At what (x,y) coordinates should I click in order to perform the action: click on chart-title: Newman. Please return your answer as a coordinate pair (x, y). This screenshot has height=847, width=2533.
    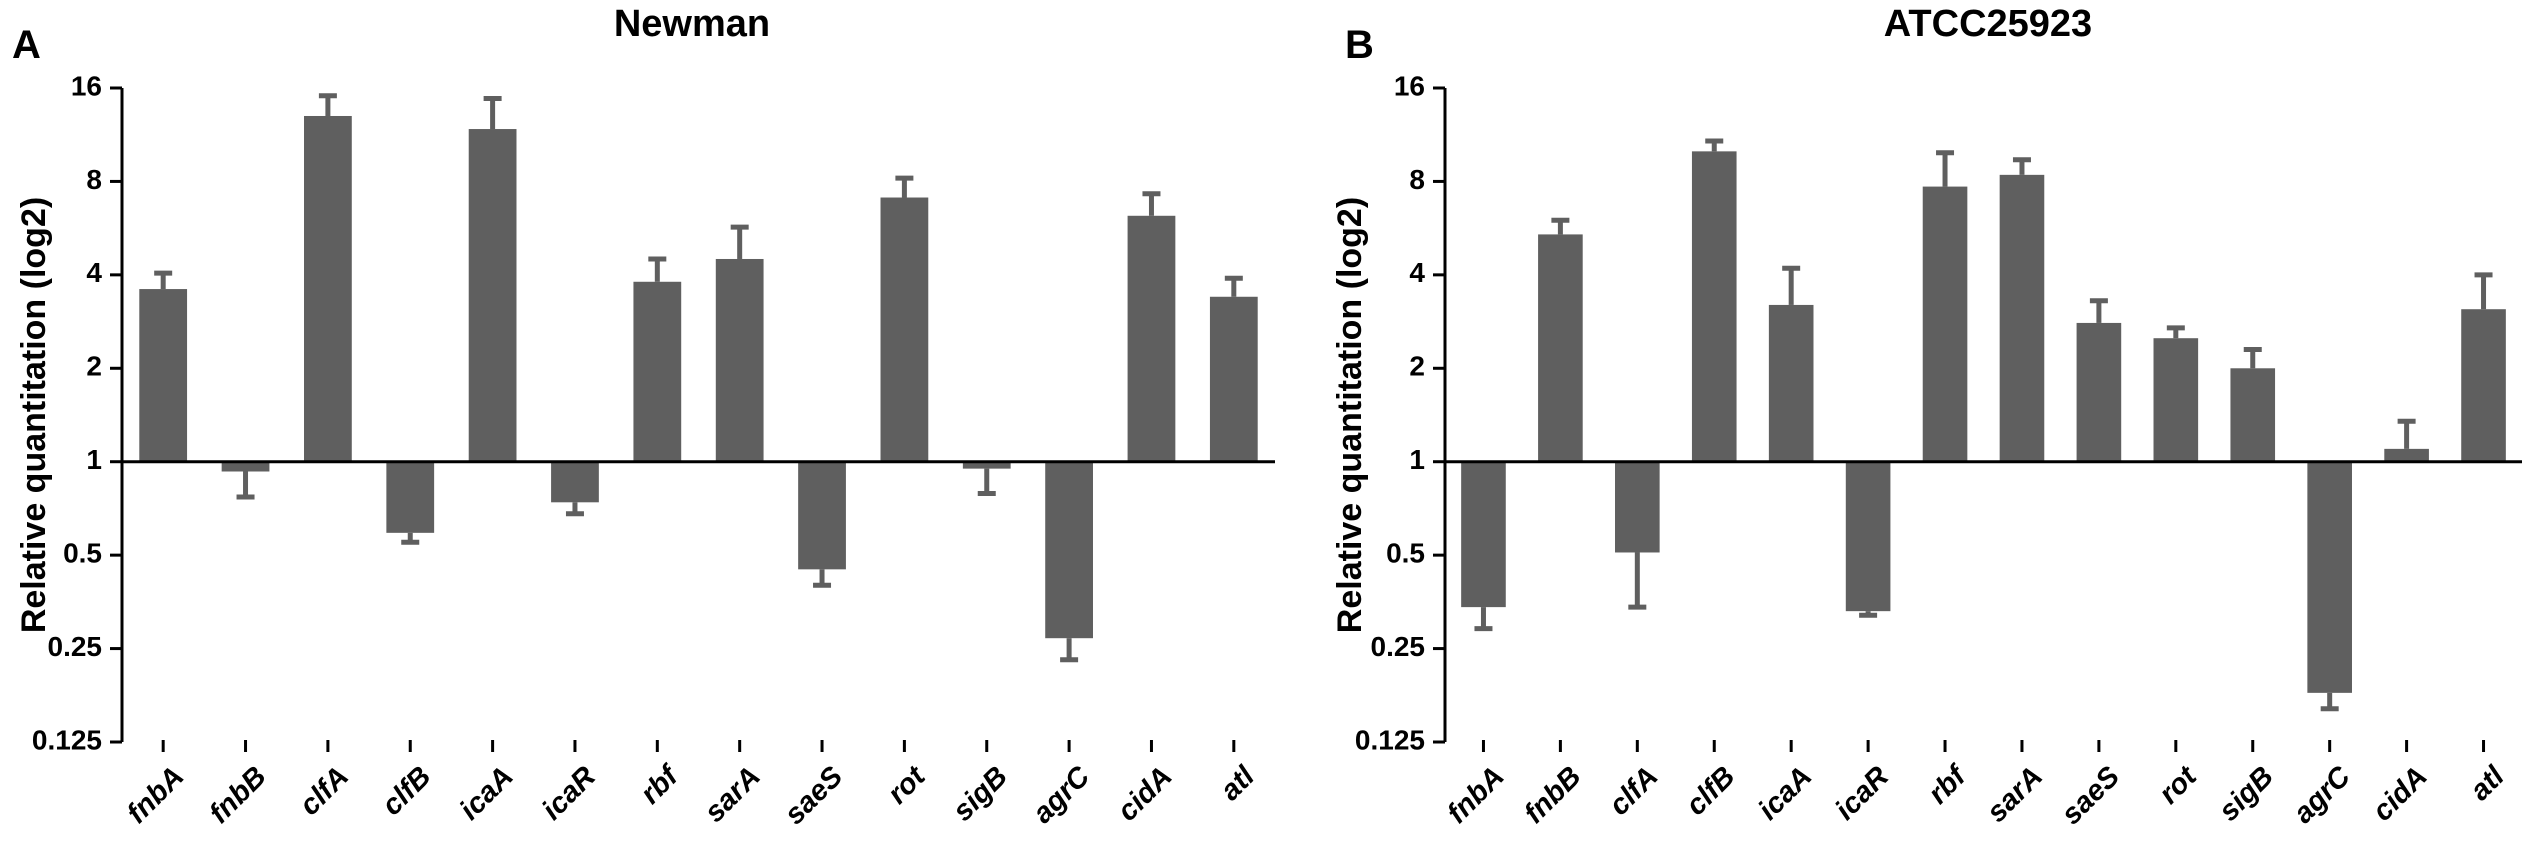
    Looking at the image, I should click on (692, 24).